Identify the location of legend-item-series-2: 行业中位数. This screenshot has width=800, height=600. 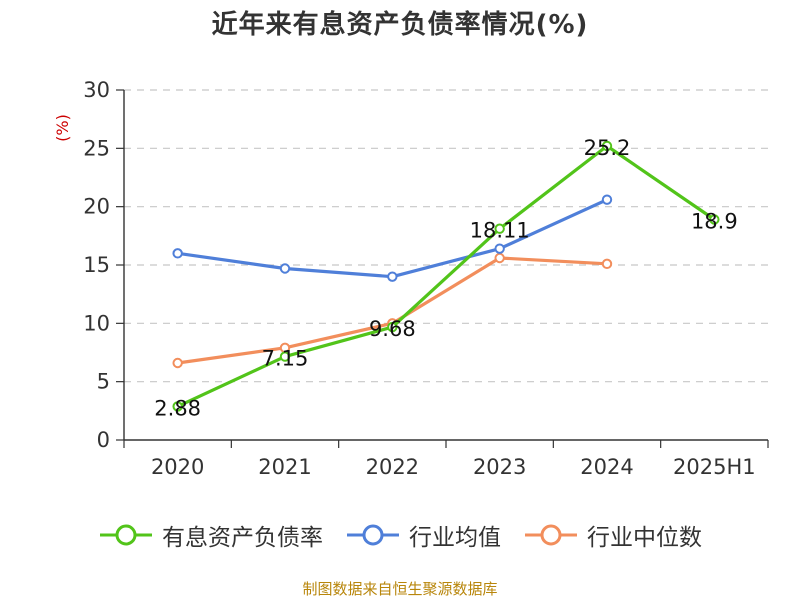
(612, 535).